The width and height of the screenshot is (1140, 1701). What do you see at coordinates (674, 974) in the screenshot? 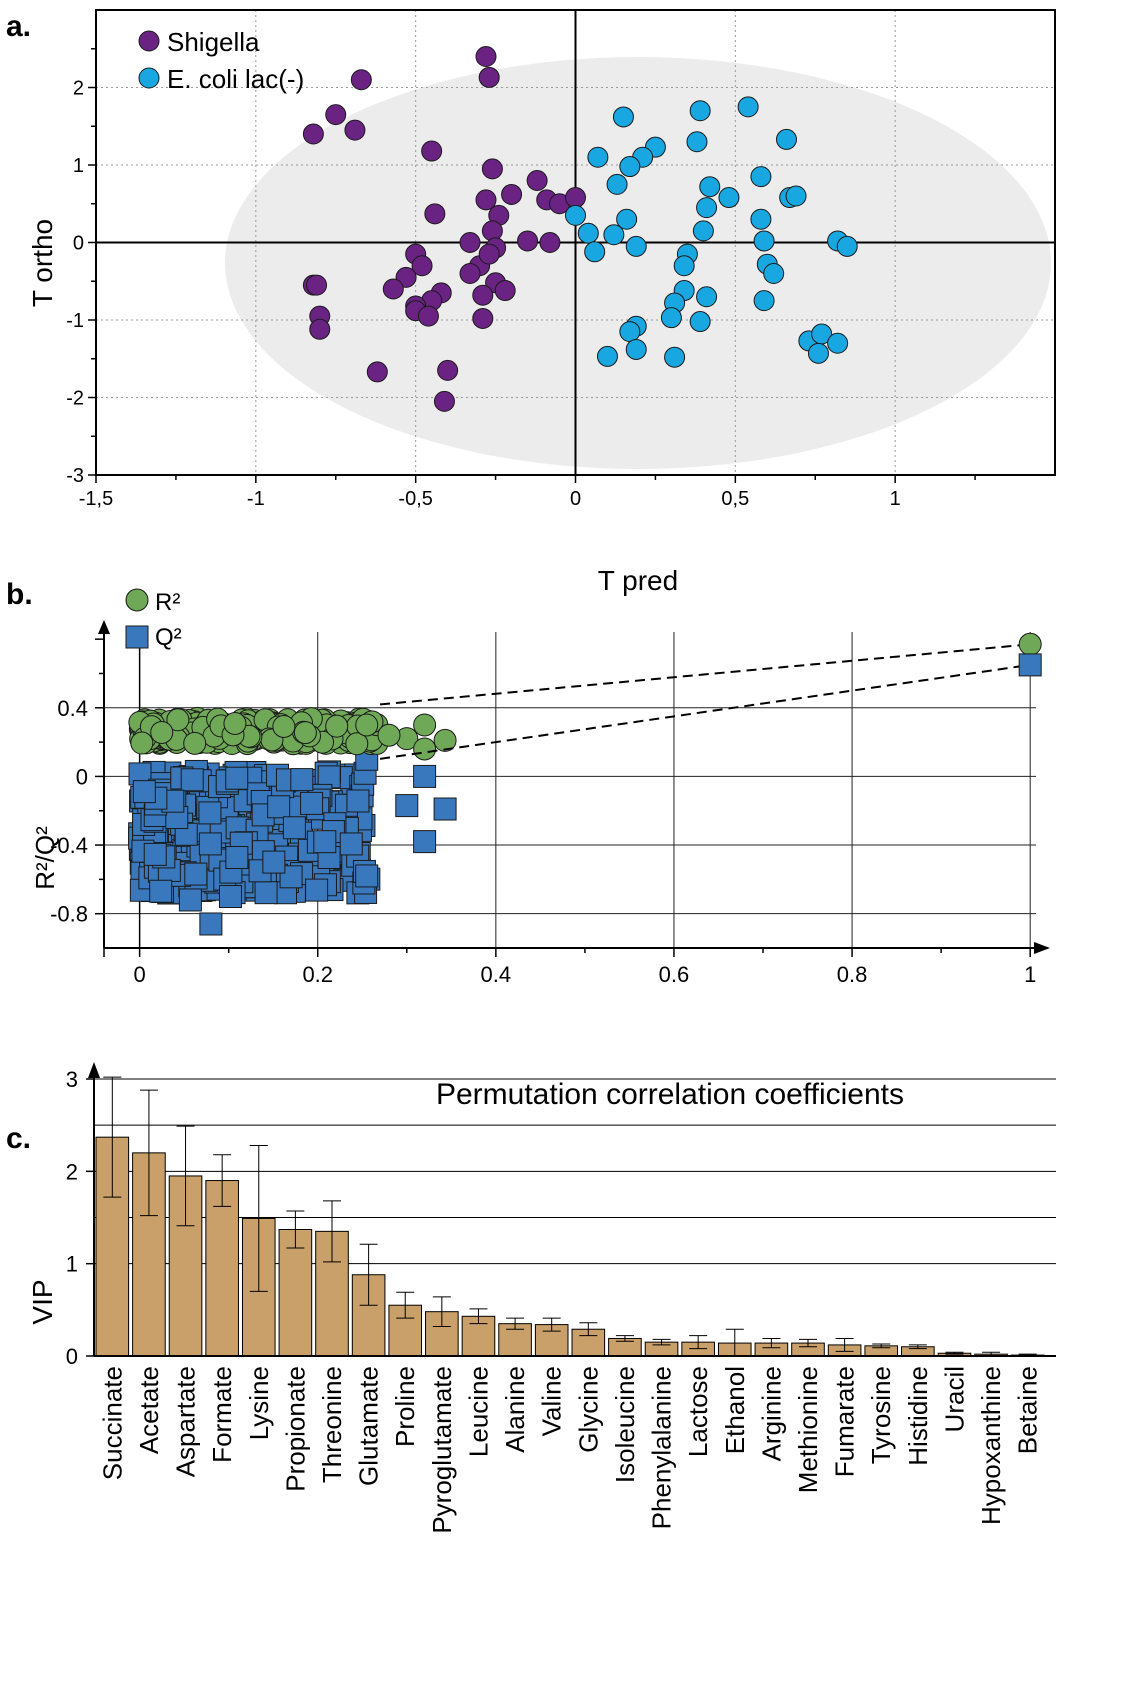
I see `x-tick-label: 0.6` at bounding box center [674, 974].